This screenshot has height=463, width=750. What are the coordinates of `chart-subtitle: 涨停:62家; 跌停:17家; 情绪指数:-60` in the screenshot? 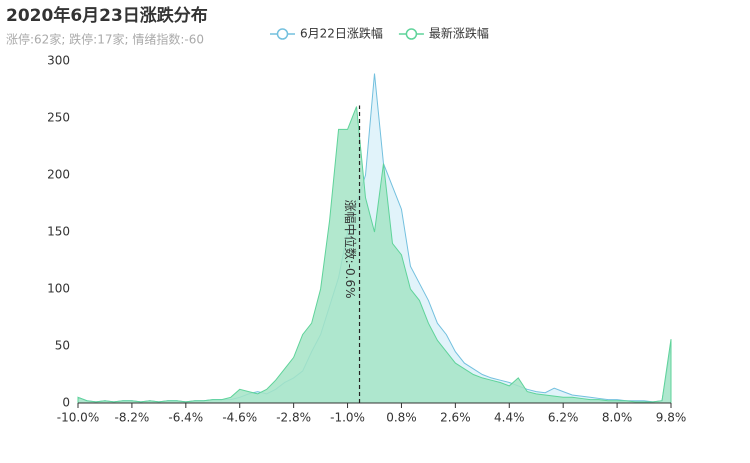 It's located at (105, 39).